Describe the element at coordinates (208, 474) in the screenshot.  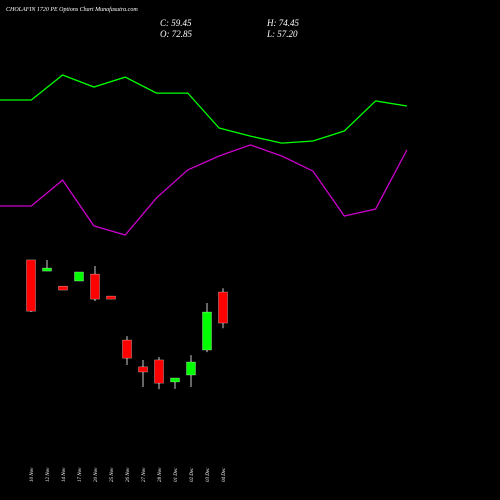
I see `x-tick-label: 03 Dec` at that location.